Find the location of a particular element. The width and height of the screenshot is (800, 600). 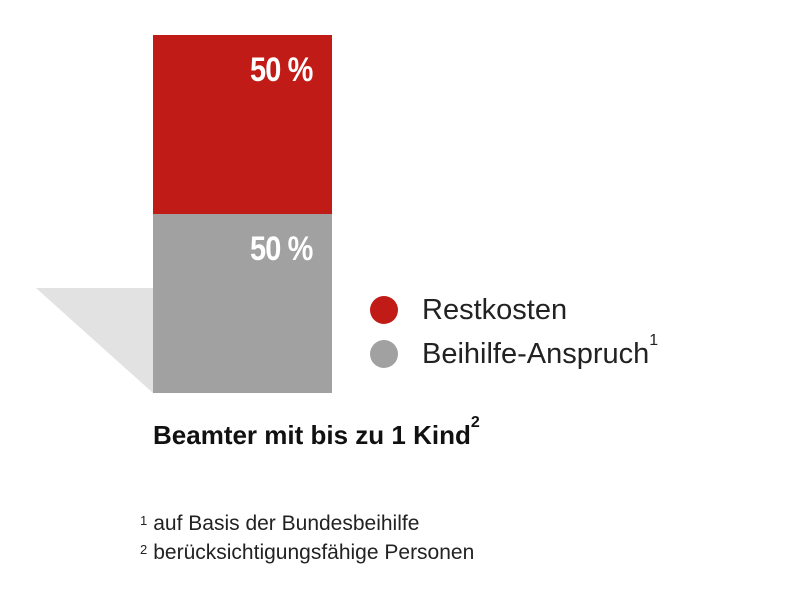

legend-label-beihilfe: Beihilfe-Anspruch is located at coordinates (536, 353).